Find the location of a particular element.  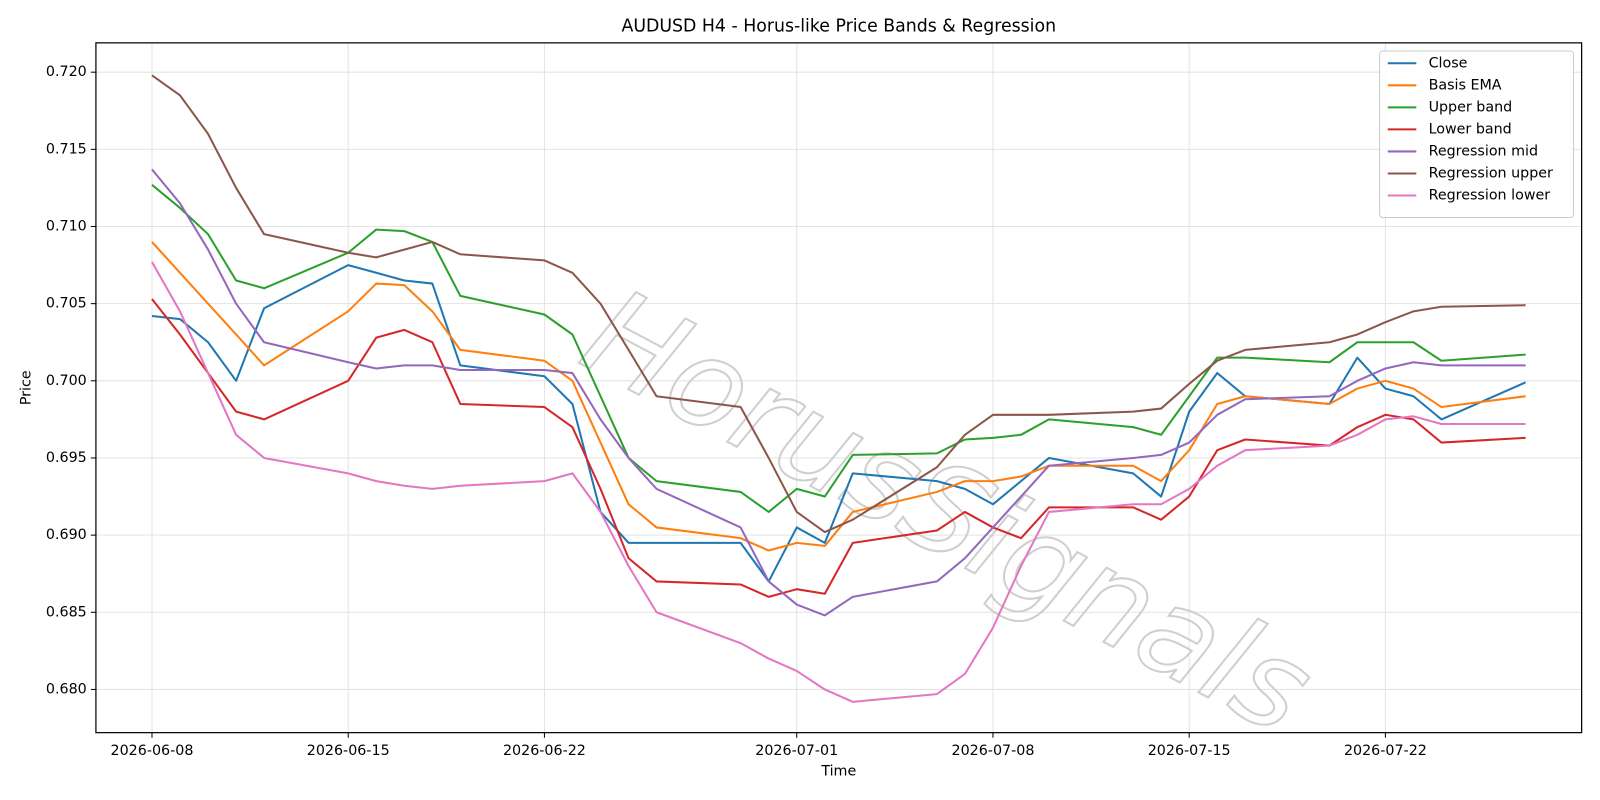

legend-label: Upper band is located at coordinates (1471, 107).